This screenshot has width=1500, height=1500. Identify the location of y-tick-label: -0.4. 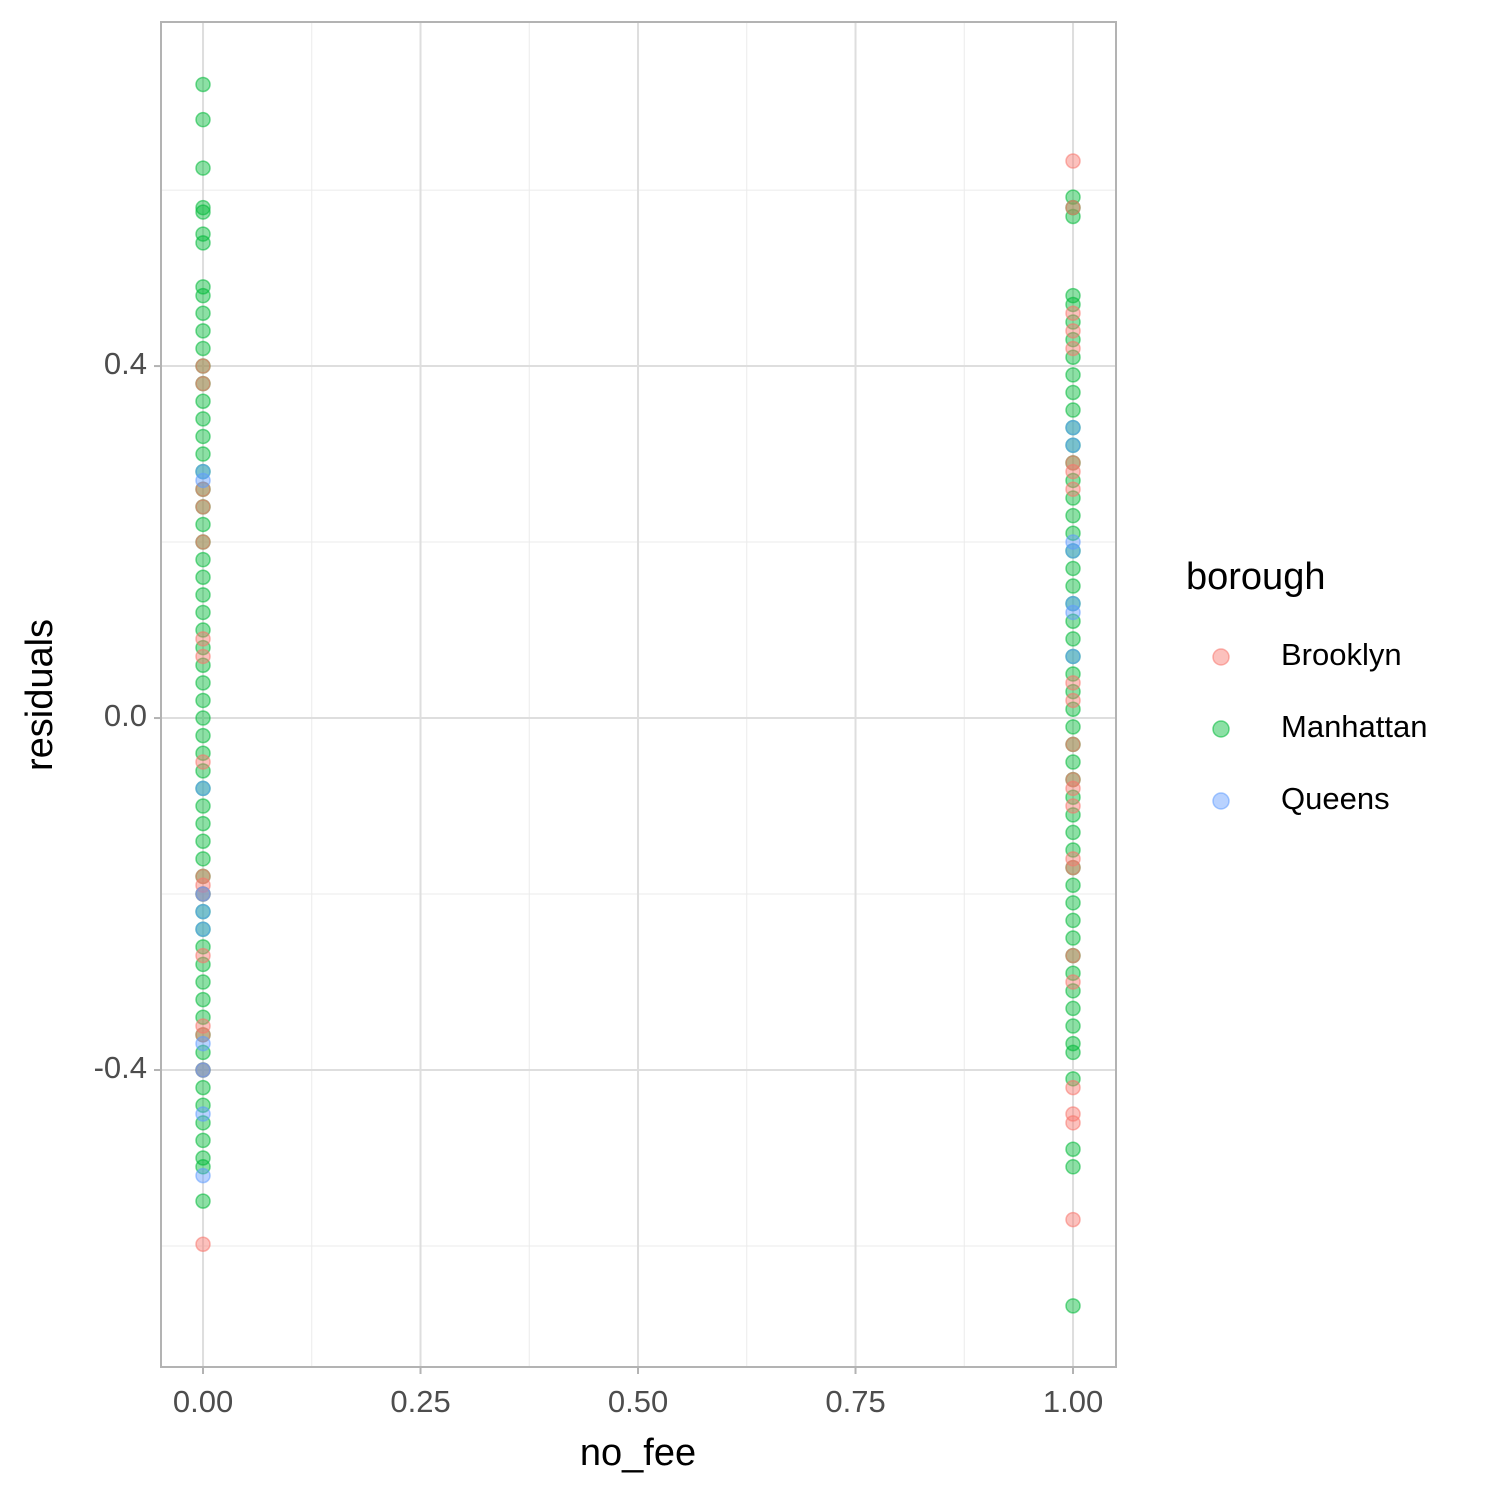
(120, 1067).